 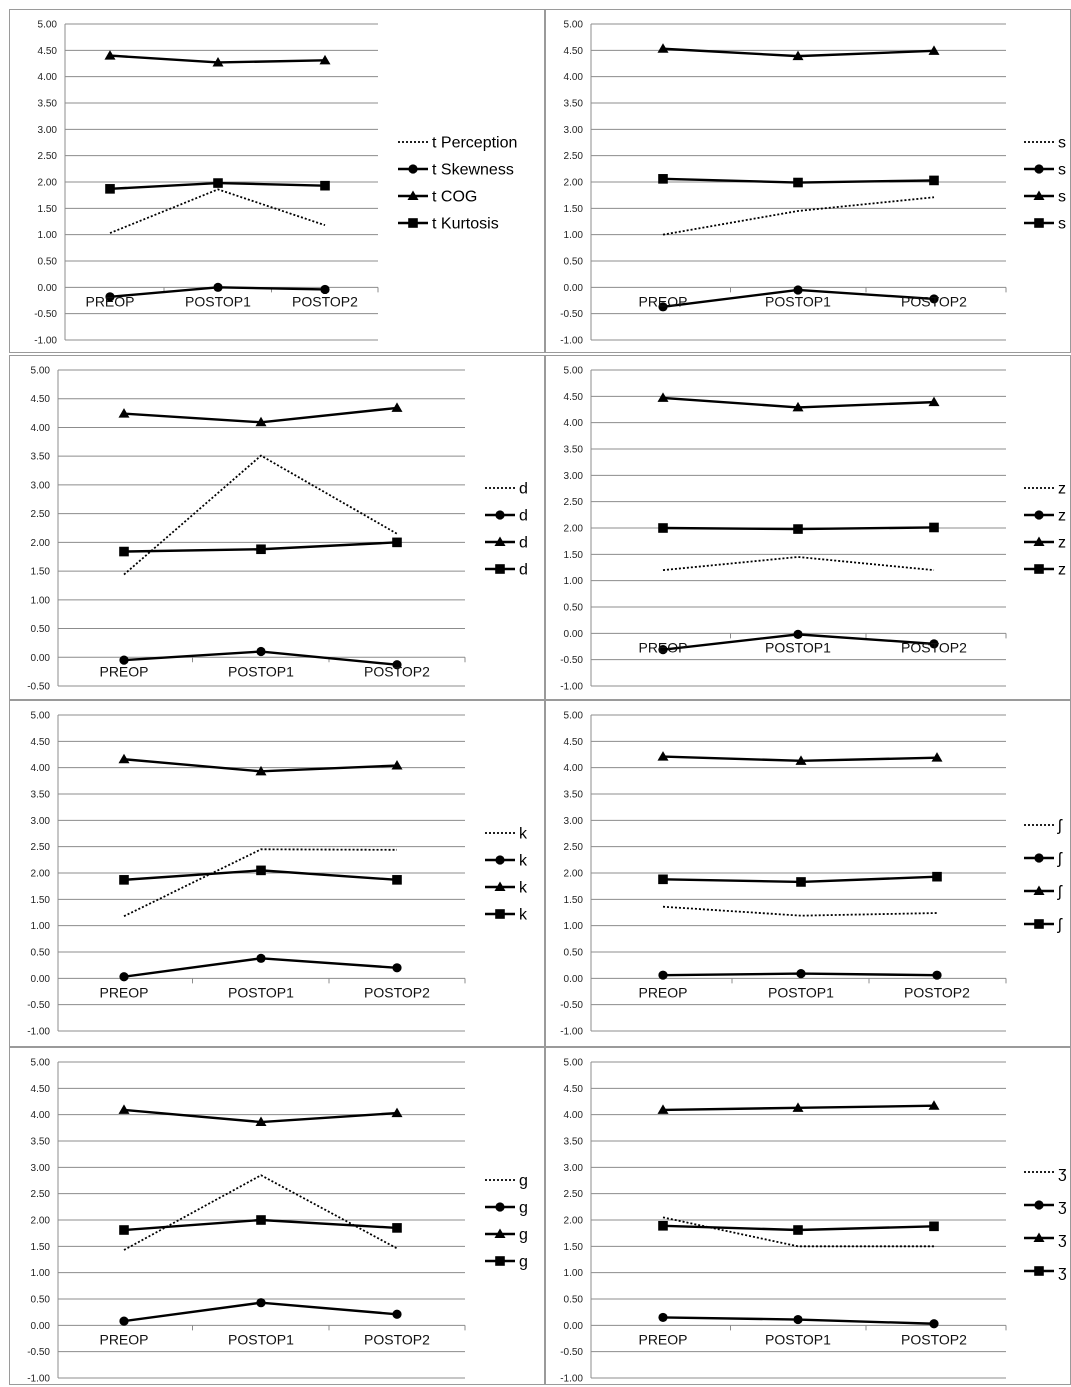 I want to click on x-tick-label: PREOP, so click(x=662, y=301).